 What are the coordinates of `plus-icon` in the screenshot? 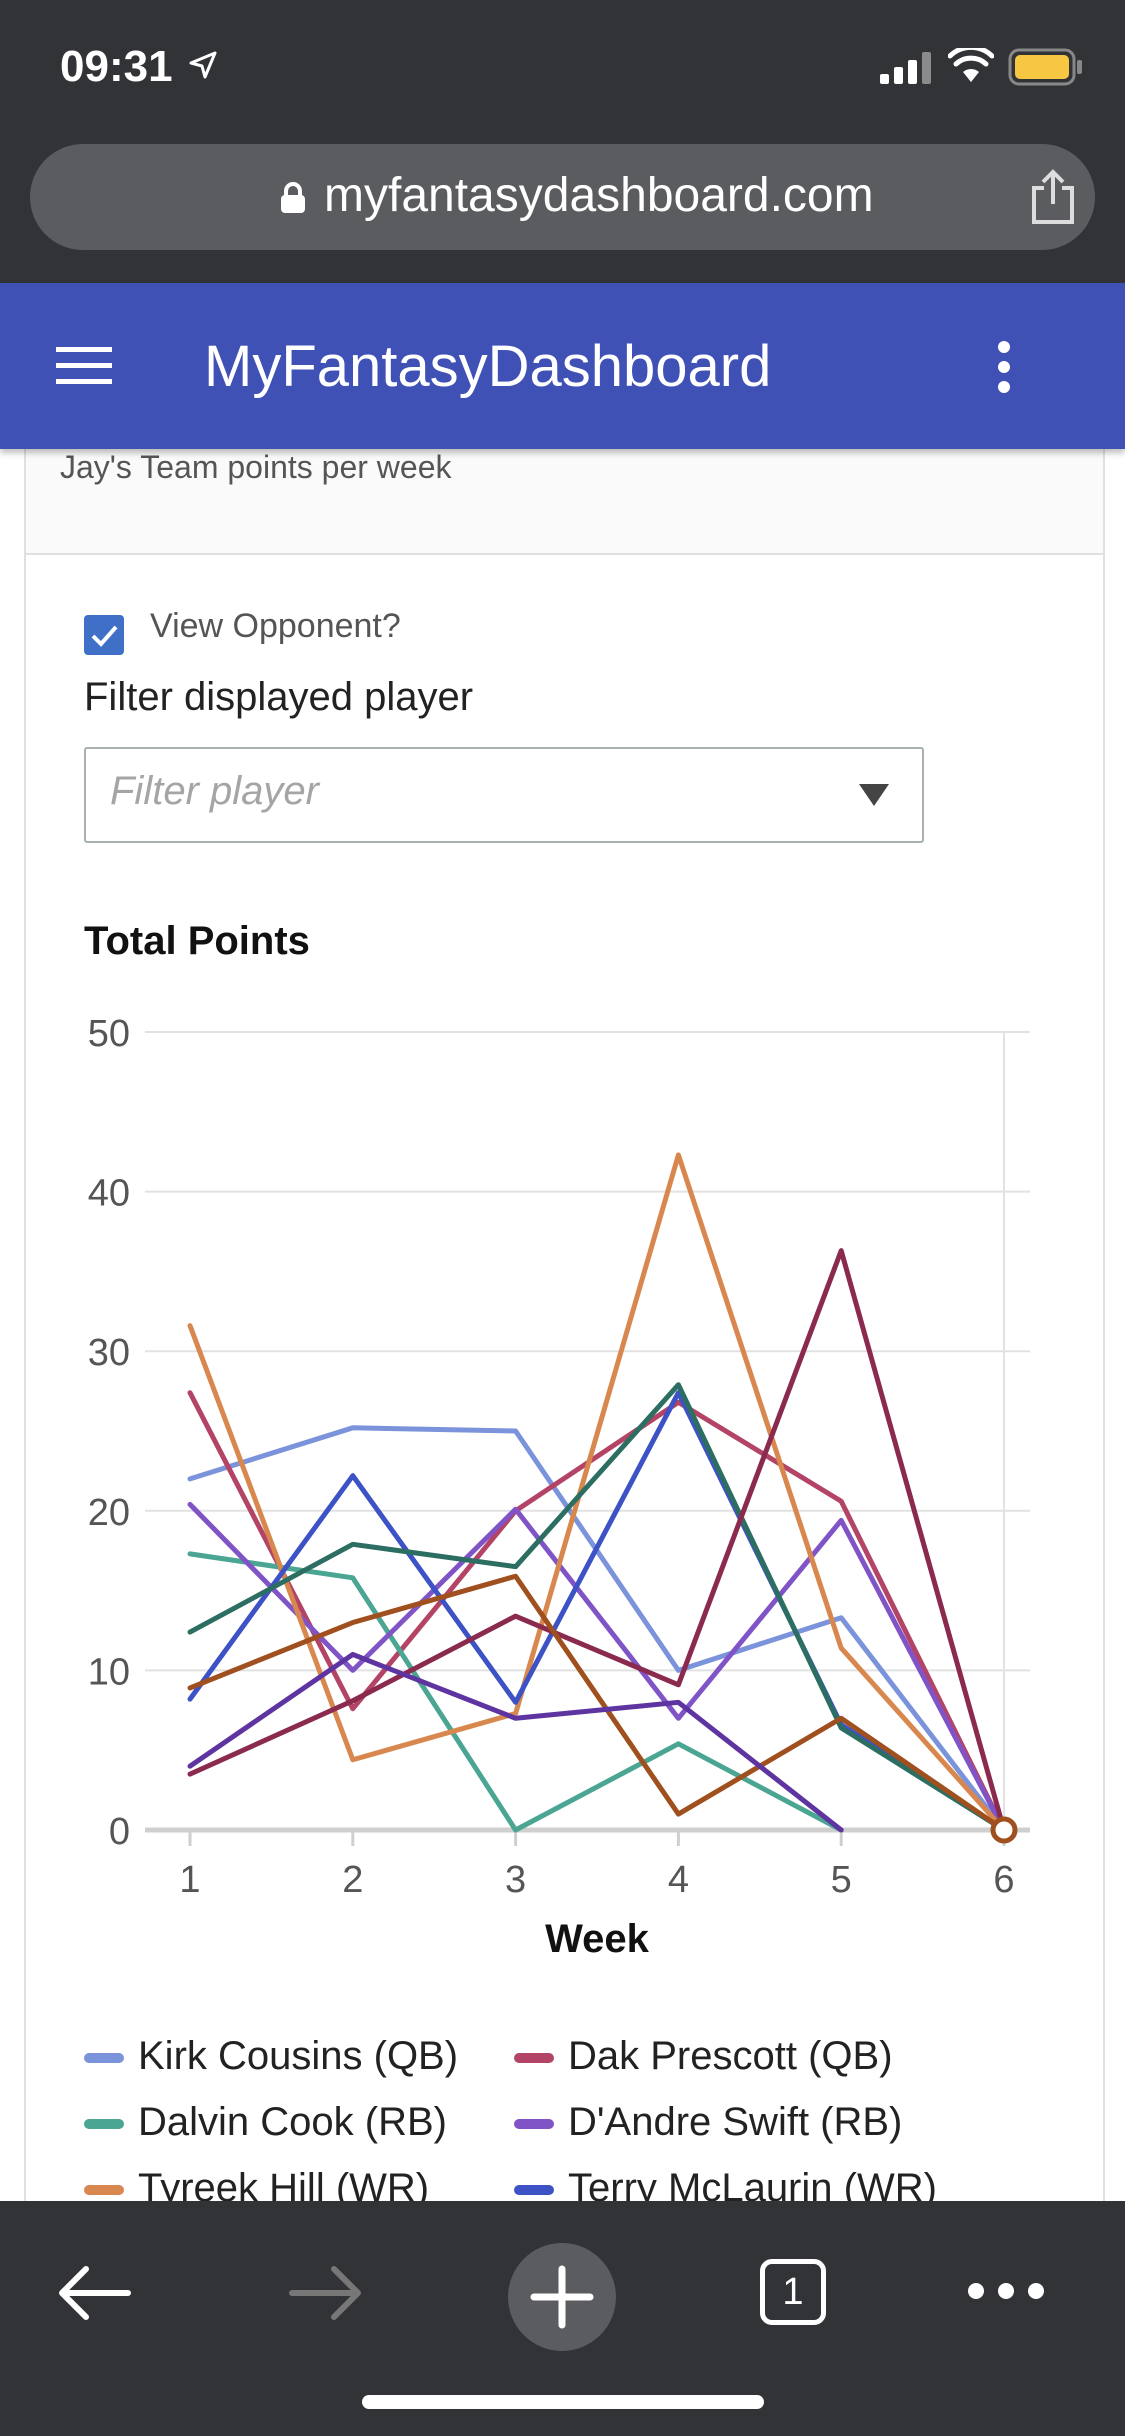 It's located at (562, 2297).